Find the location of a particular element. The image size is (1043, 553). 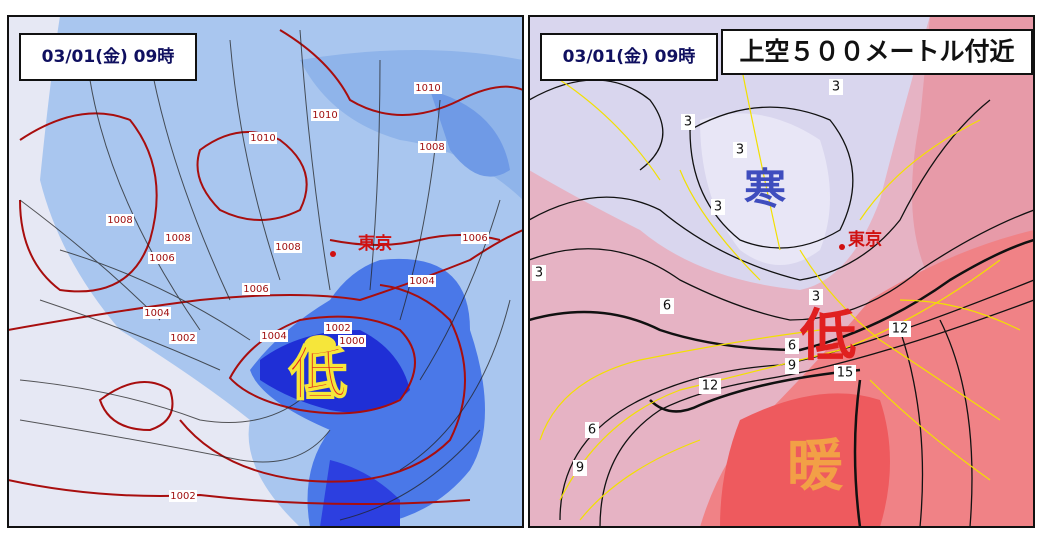

isobar-label: 1000 is located at coordinates (351, 341).